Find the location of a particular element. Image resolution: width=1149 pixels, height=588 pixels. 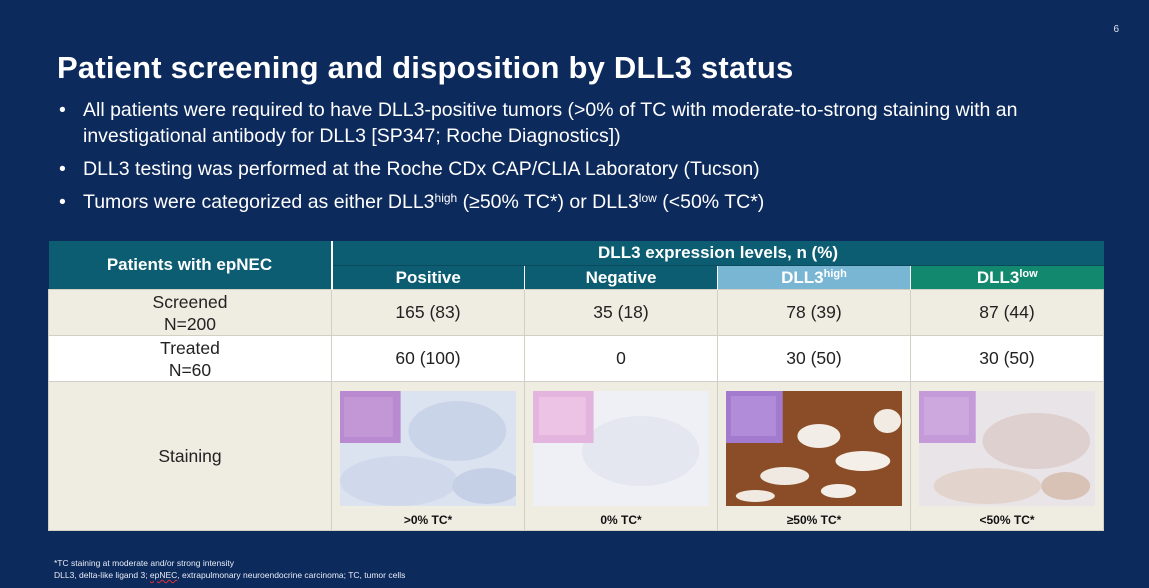

cell-staining-positive: >0% TC* is located at coordinates (428, 456).